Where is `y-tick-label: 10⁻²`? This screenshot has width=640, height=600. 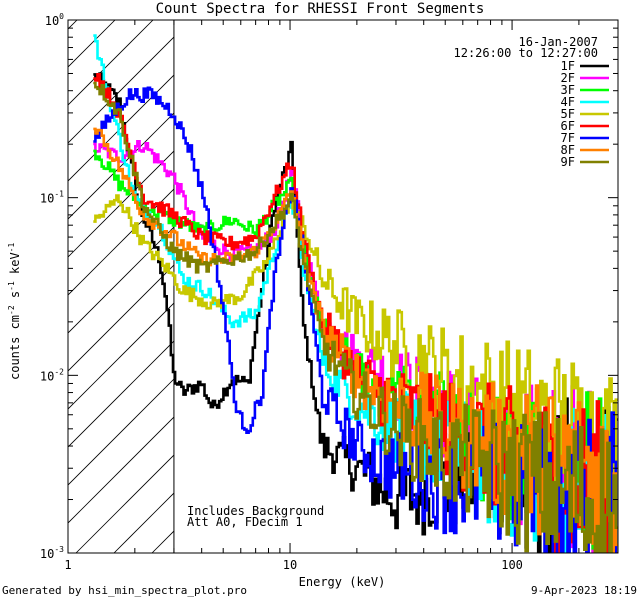
y-tick-label: 10⁻² is located at coordinates (52, 375).